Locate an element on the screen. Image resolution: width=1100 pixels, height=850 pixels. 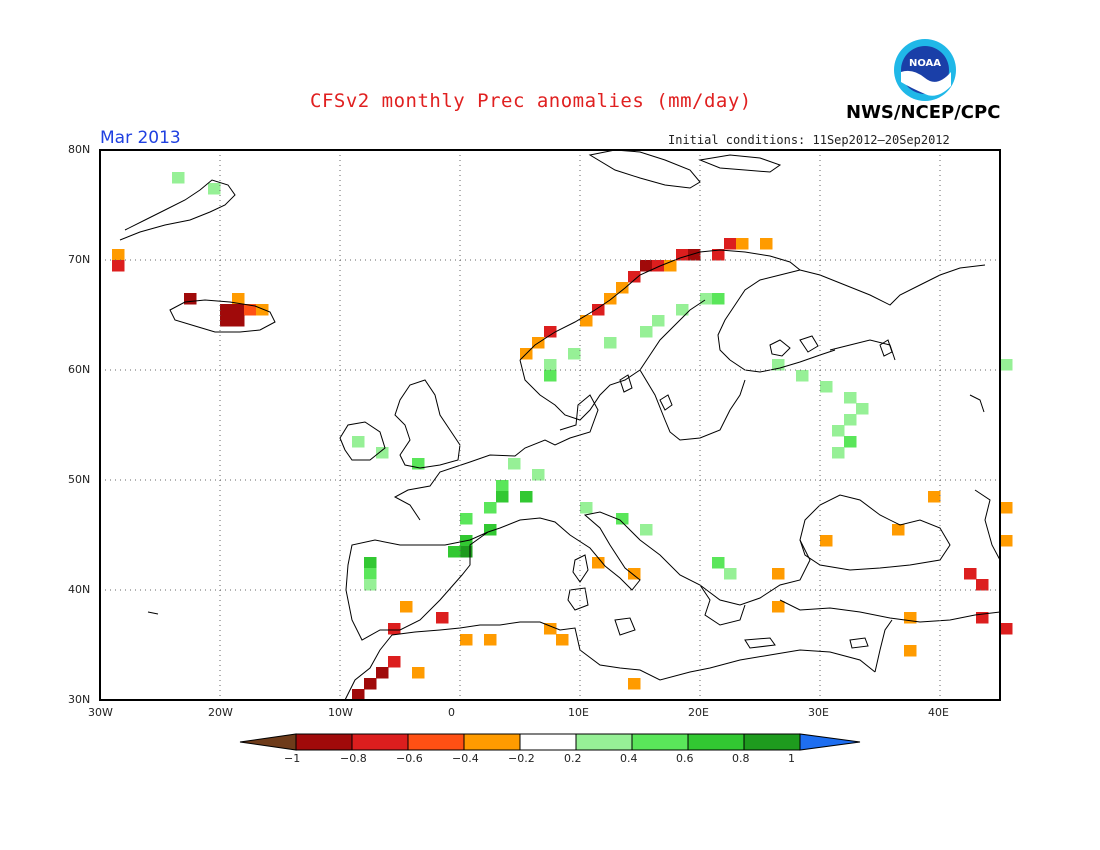
colorbar-label: −0.6 is located at coordinates (409, 758).